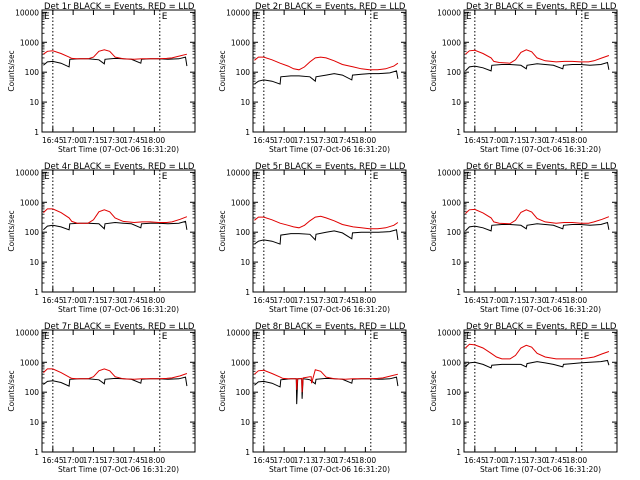 The width and height of the screenshot is (640, 480). Describe the element at coordinates (119, 167) in the screenshot. I see `panel-title: Det 4r BLACK = Events, RED = LLD` at that location.